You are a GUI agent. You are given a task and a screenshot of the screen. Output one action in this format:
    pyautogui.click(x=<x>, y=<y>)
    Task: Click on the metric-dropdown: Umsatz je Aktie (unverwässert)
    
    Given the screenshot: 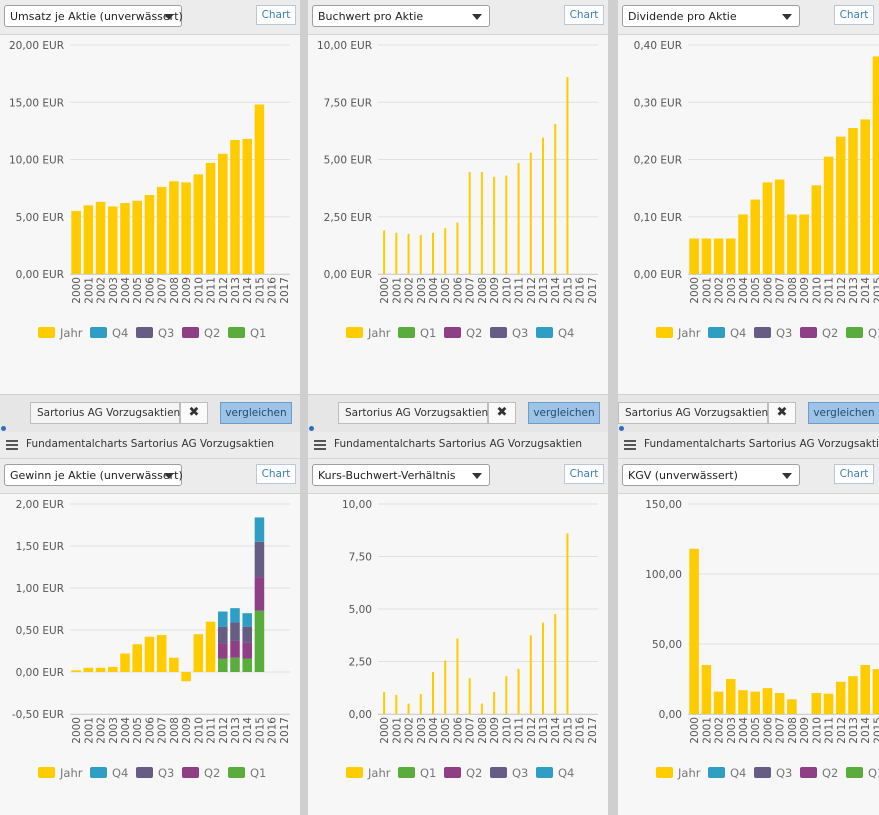 What is the action you would take?
    pyautogui.click(x=93, y=16)
    